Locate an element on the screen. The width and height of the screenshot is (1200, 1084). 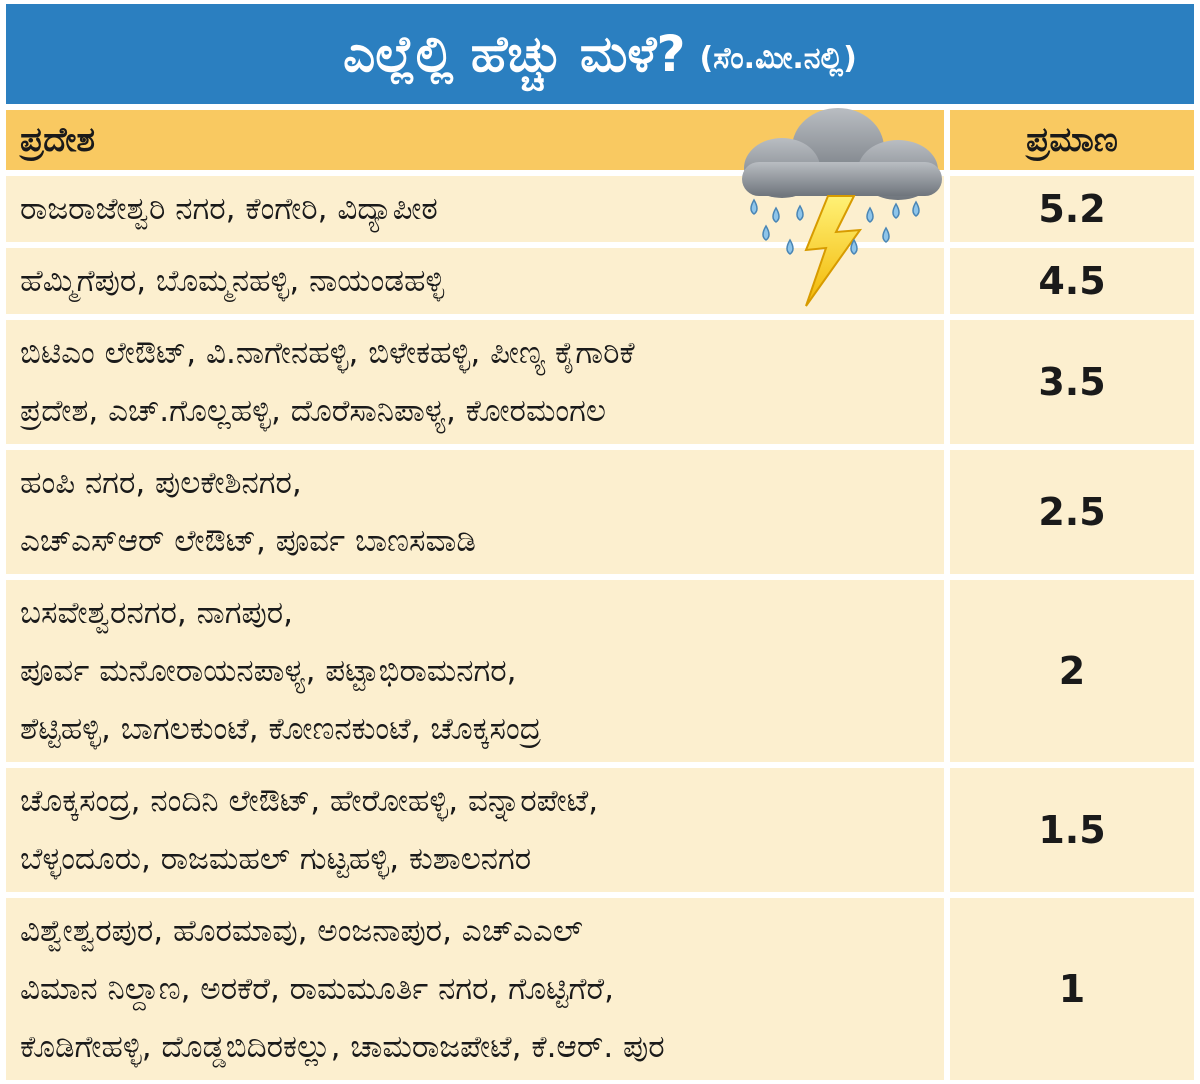
area-text-line: ಪೂರ್ವ ಮನೋರಾಯನಪಾಳ್ಯ, ಪಟ್ಟಾಭಿರಾಮನಗರ, is located at coordinates (268, 671).